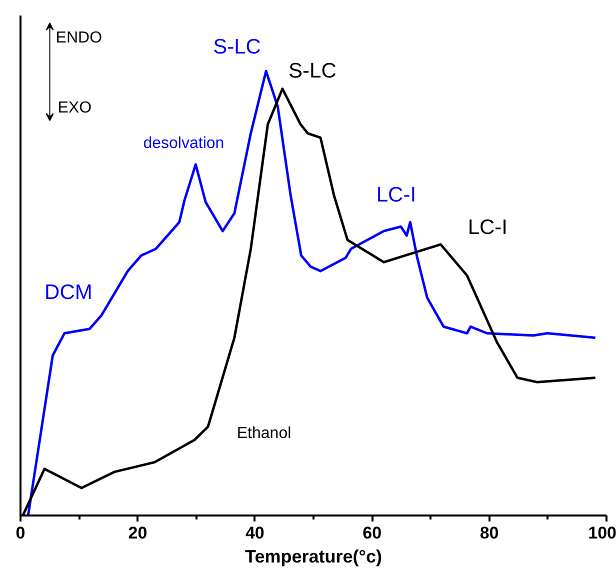  What do you see at coordinates (489, 533) in the screenshot?
I see `x-tick-label: 80` at bounding box center [489, 533].